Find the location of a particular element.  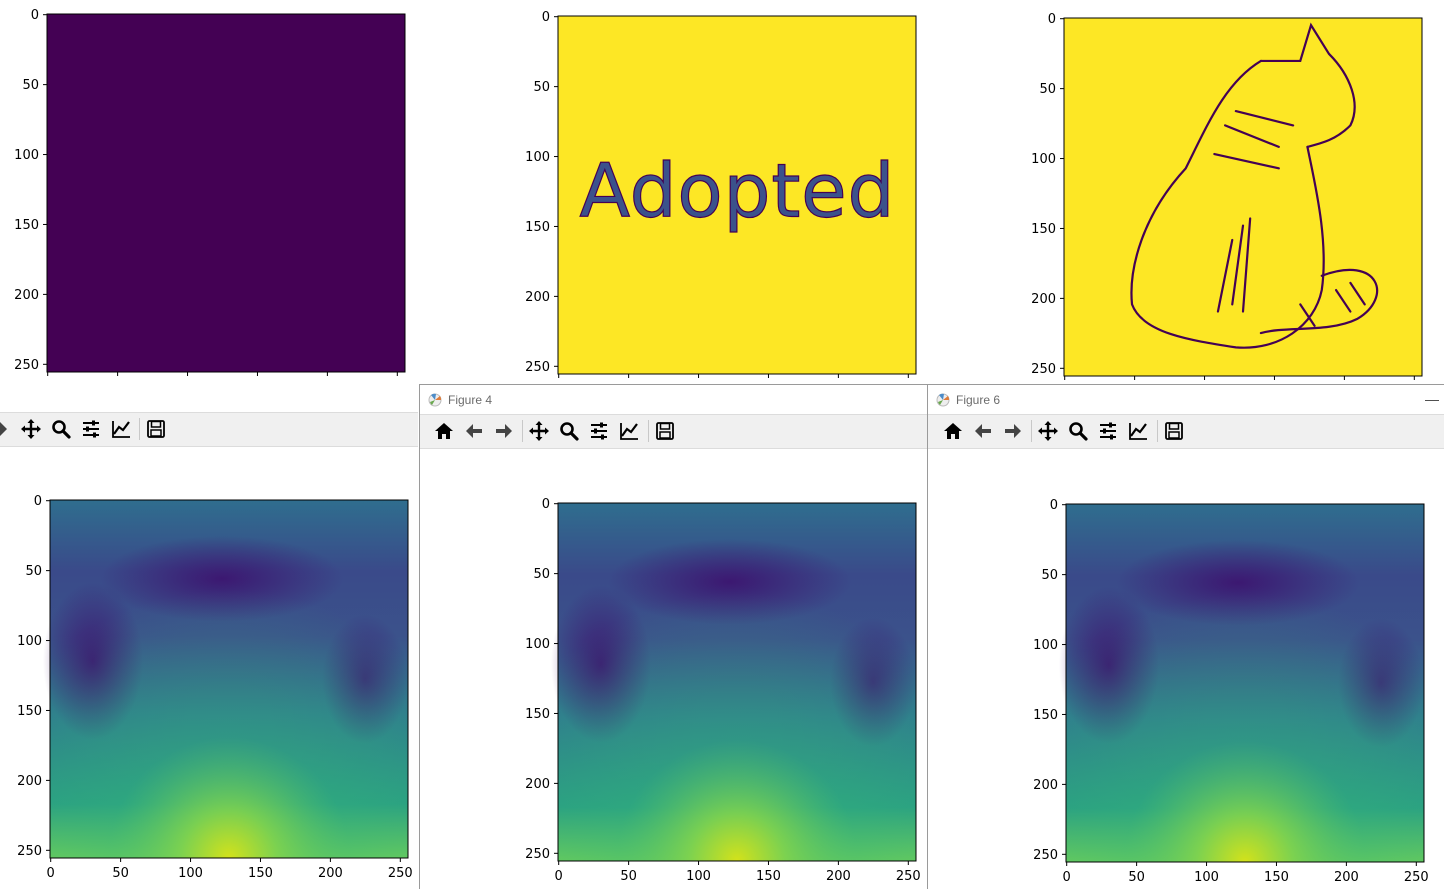

fig2-axes: 0 50 100 150 200 250 0 50 100 150 200 250 is located at coordinates (215, 687).